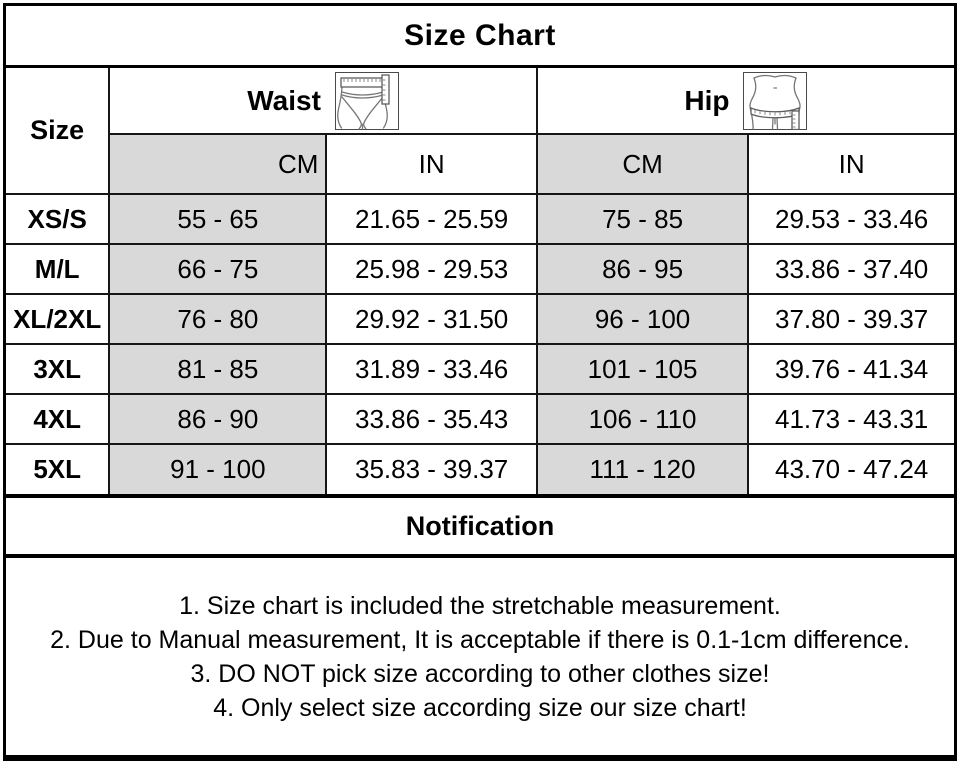 The width and height of the screenshot is (960, 763). What do you see at coordinates (642, 469) in the screenshot?
I see `hip-cm-cell: 111 - 120` at bounding box center [642, 469].